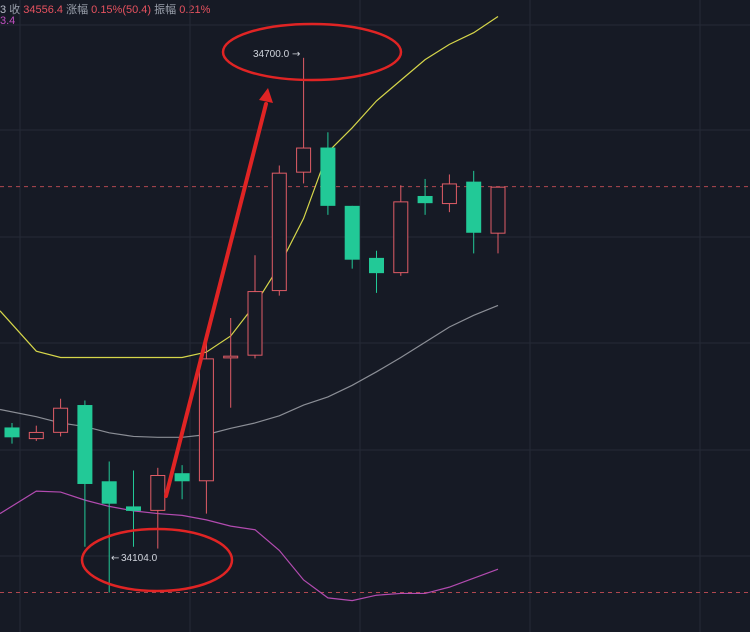  Describe the element at coordinates (43, 10) in the screenshot. I see `close-value: 34556.4` at that location.